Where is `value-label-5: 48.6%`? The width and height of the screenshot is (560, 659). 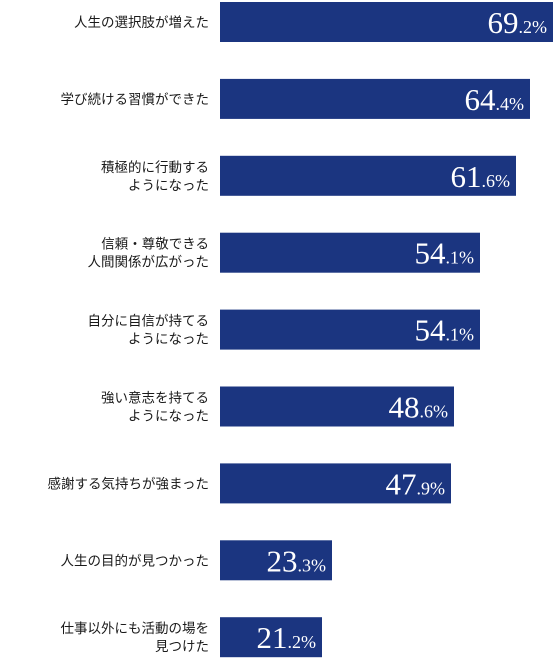
value-label-5: 48.6% is located at coordinates (419, 407).